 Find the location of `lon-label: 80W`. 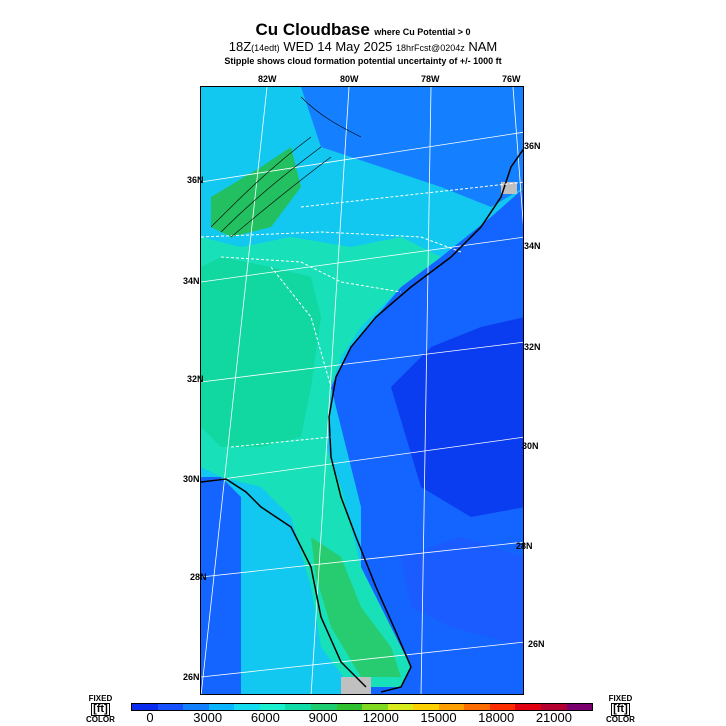

lon-label: 80W is located at coordinates (349, 79).